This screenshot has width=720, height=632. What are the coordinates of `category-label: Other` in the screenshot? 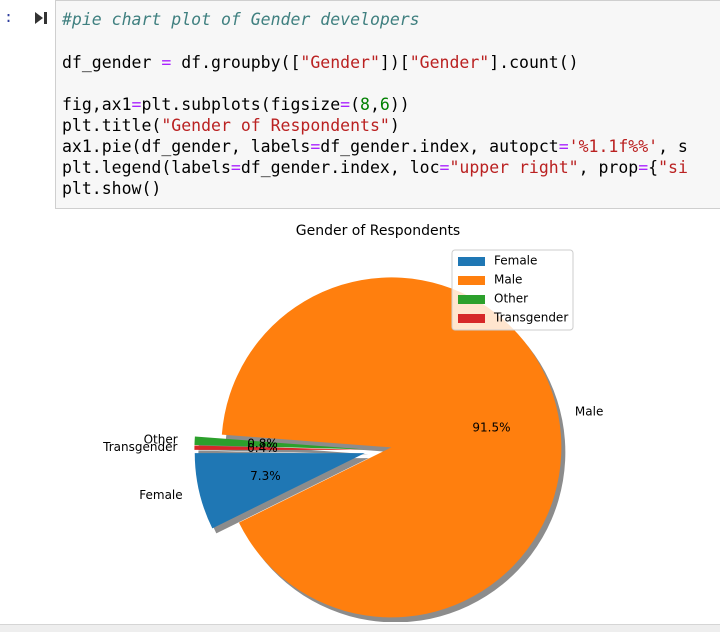 It's located at (161, 439).